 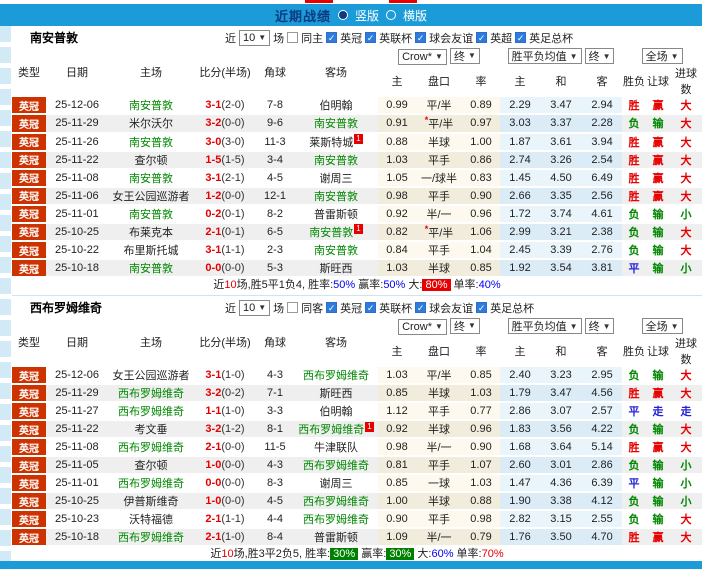 What do you see at coordinates (77, 376) in the screenshot?
I see `match-date: 25-12-06` at bounding box center [77, 376].